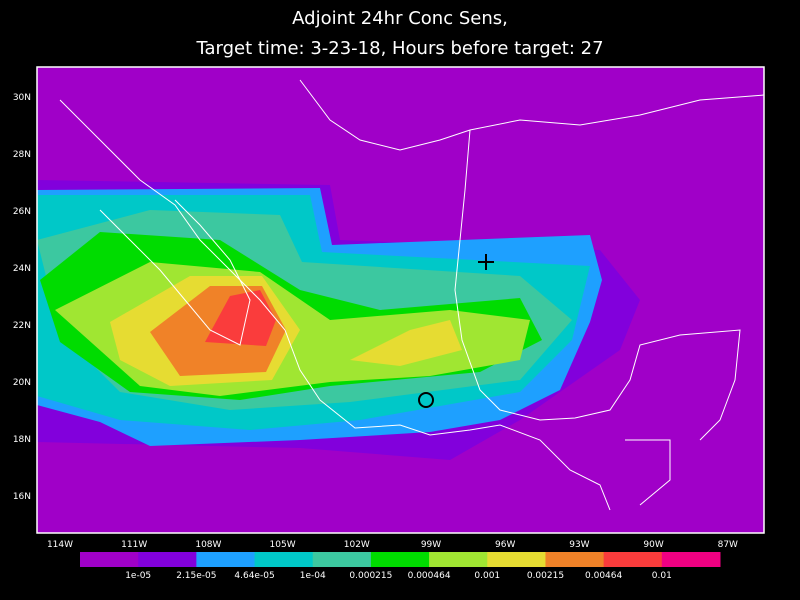  Describe the element at coordinates (662, 576) in the screenshot. I see `colorbar-label: 0.01` at that location.